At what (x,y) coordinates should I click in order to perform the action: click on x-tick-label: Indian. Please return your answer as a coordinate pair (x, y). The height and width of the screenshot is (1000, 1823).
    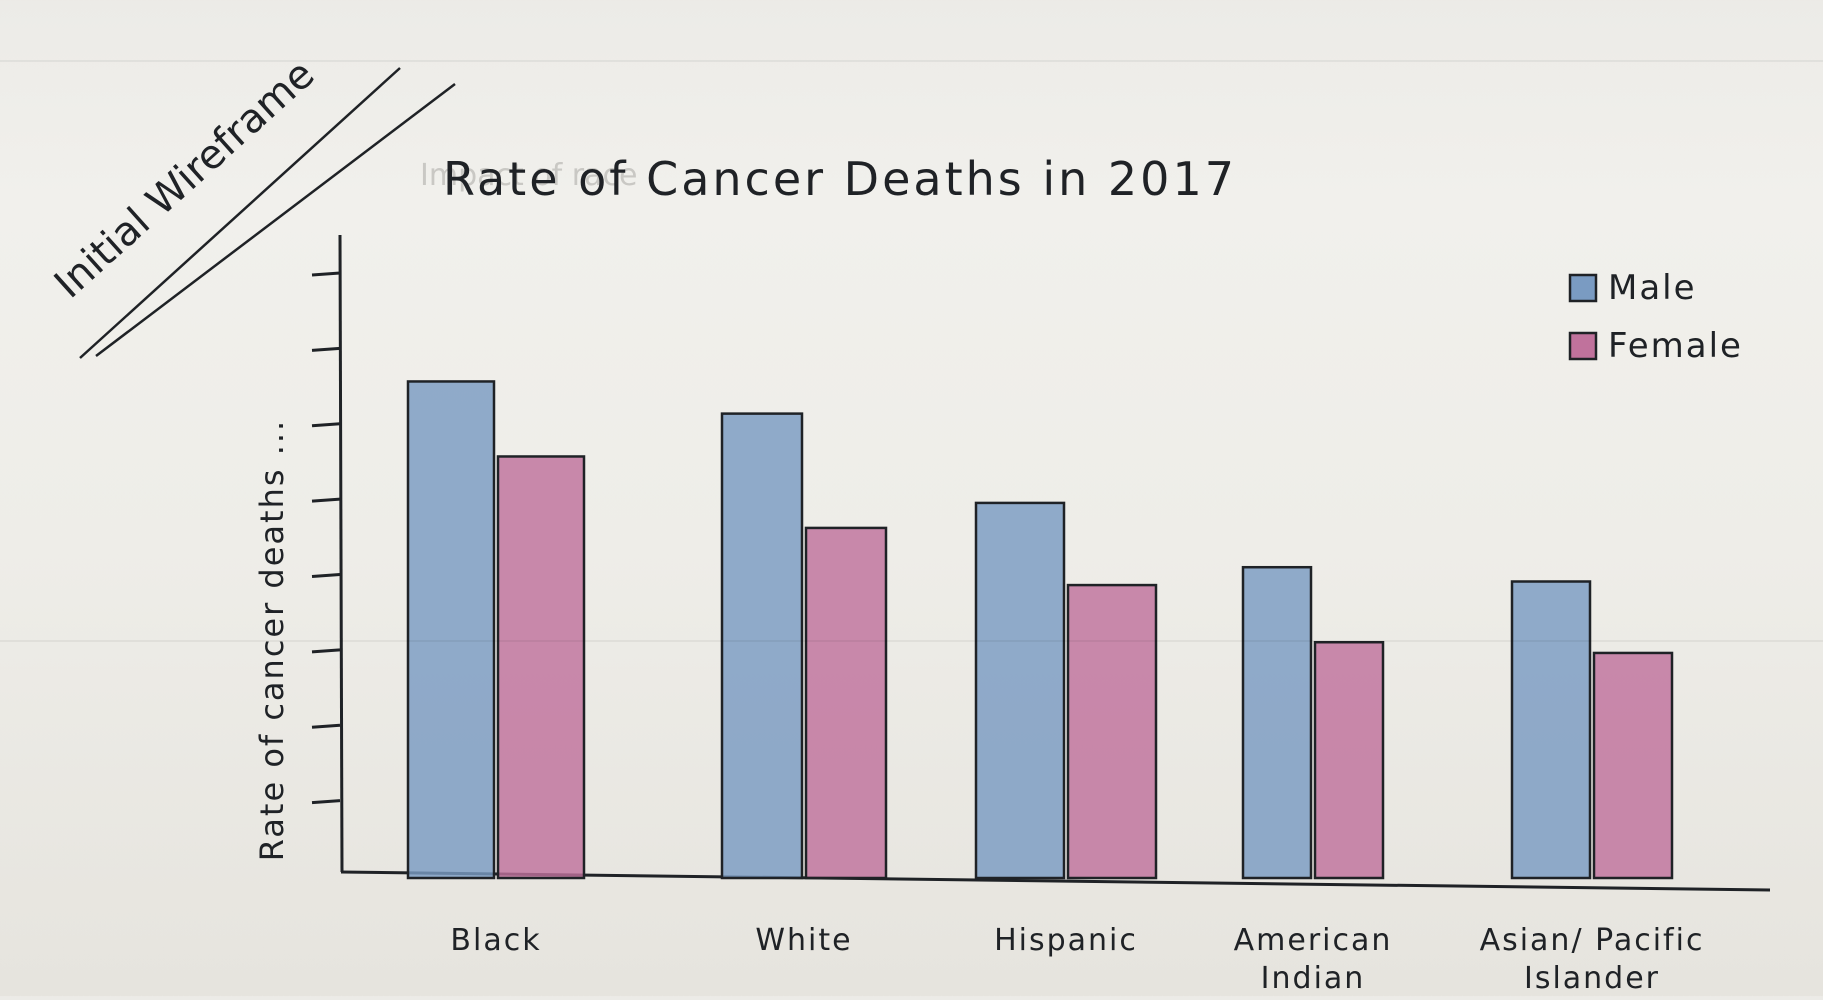
    Looking at the image, I should click on (1313, 978).